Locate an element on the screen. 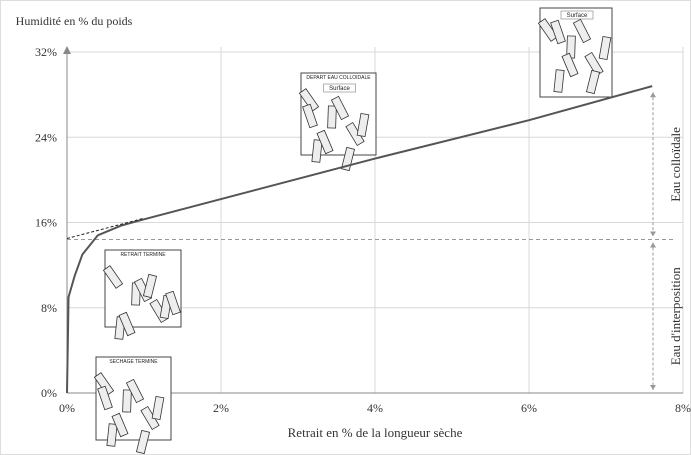 This screenshot has width=691, height=455. x-tick-label: 6% is located at coordinates (529, 408).